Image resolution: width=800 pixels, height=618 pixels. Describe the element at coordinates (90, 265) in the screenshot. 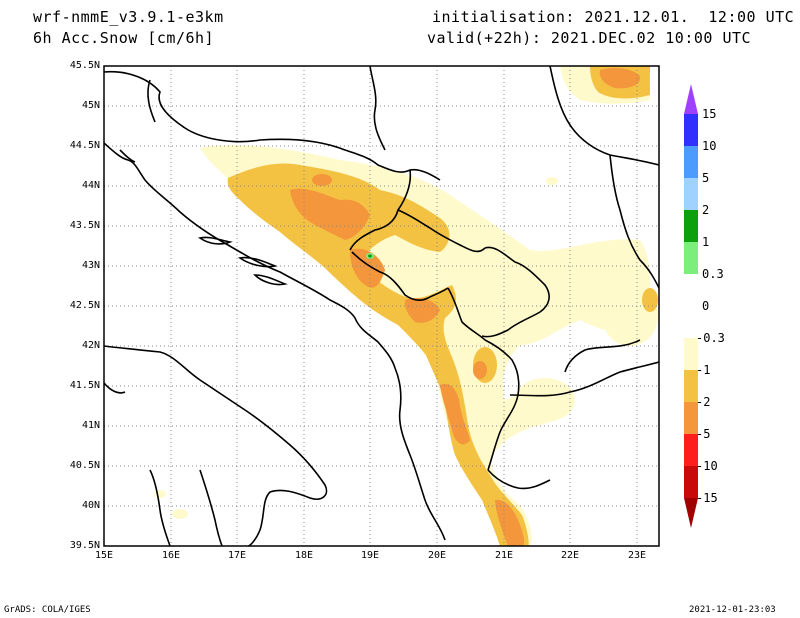

I see `lat-label: 43N` at that location.